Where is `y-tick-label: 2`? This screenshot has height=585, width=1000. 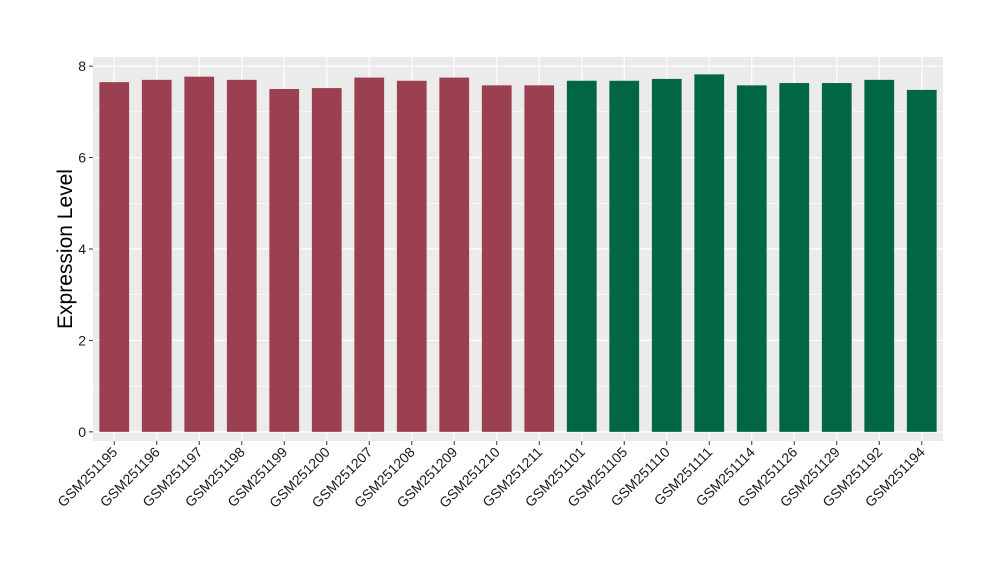
y-tick-label: 2 is located at coordinates (82, 340).